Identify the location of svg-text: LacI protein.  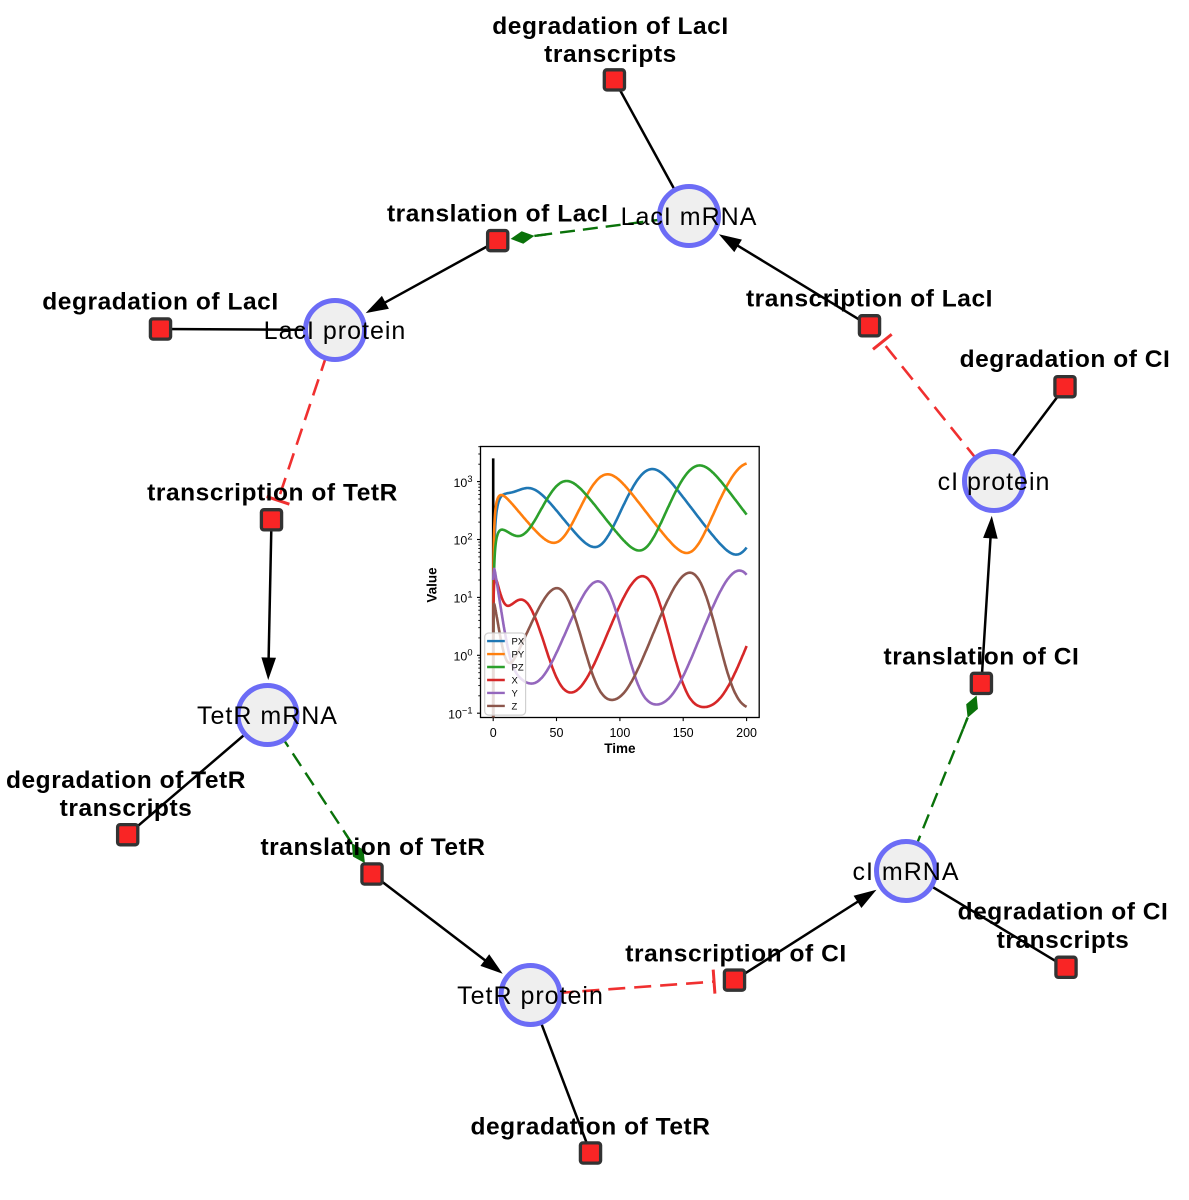
(335, 331).